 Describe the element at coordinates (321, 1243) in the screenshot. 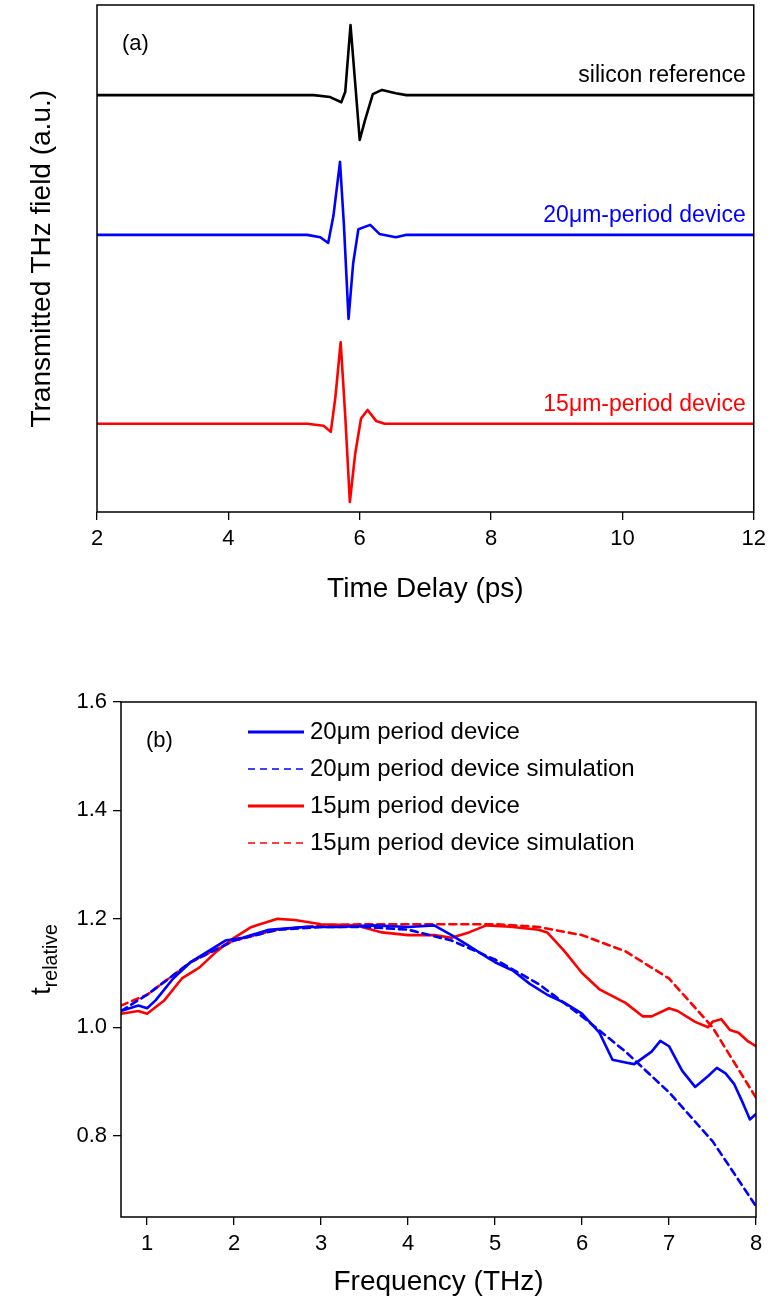

I see `x-tick-label: 3` at that location.